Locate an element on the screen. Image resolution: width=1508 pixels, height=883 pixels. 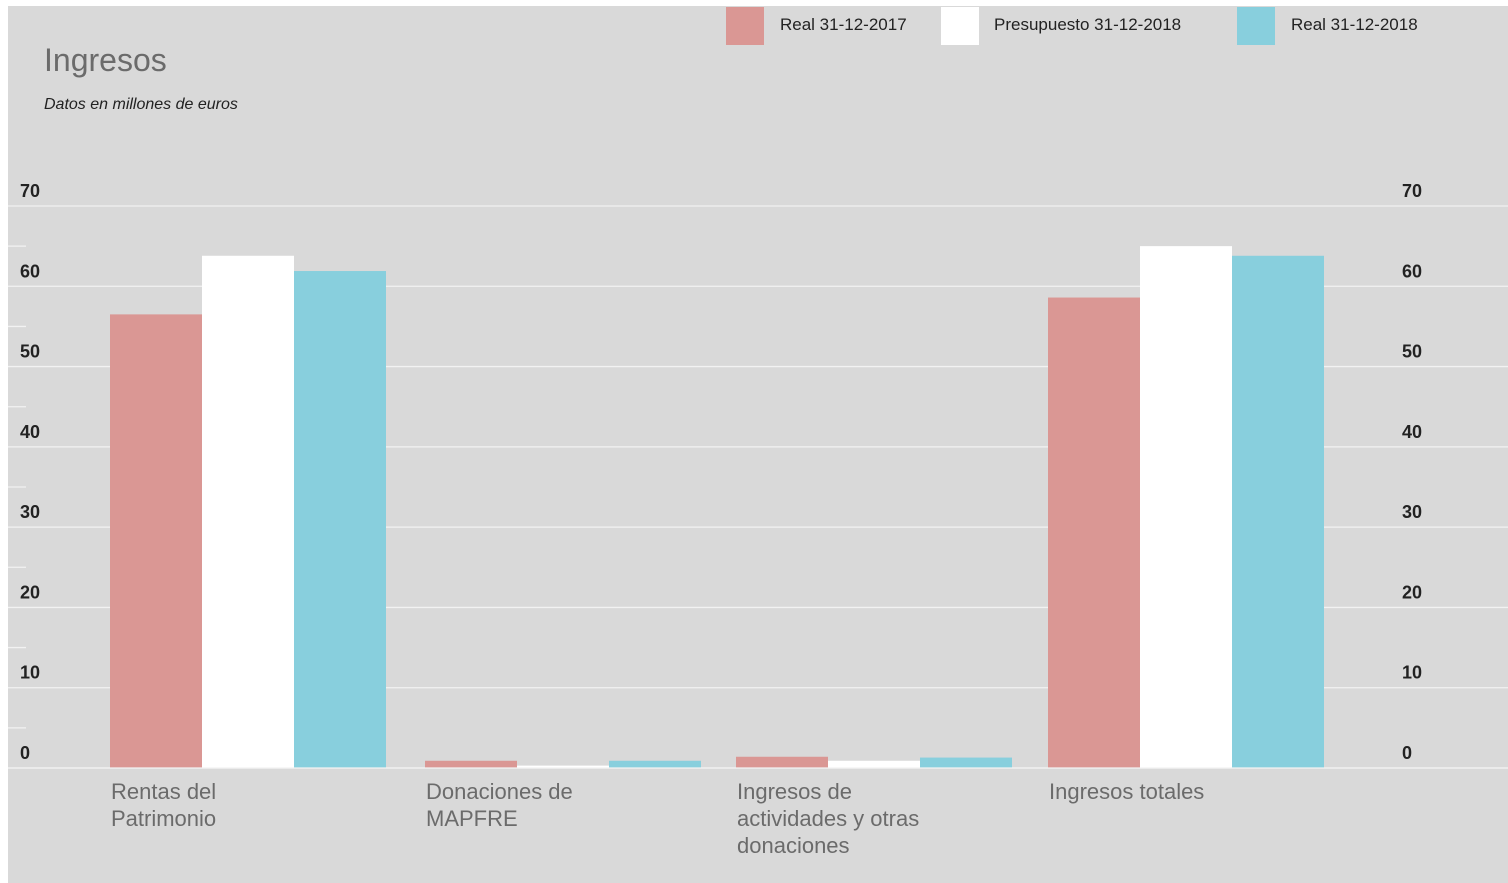
y-tick-label-right-70: 70 is located at coordinates (1412, 191).